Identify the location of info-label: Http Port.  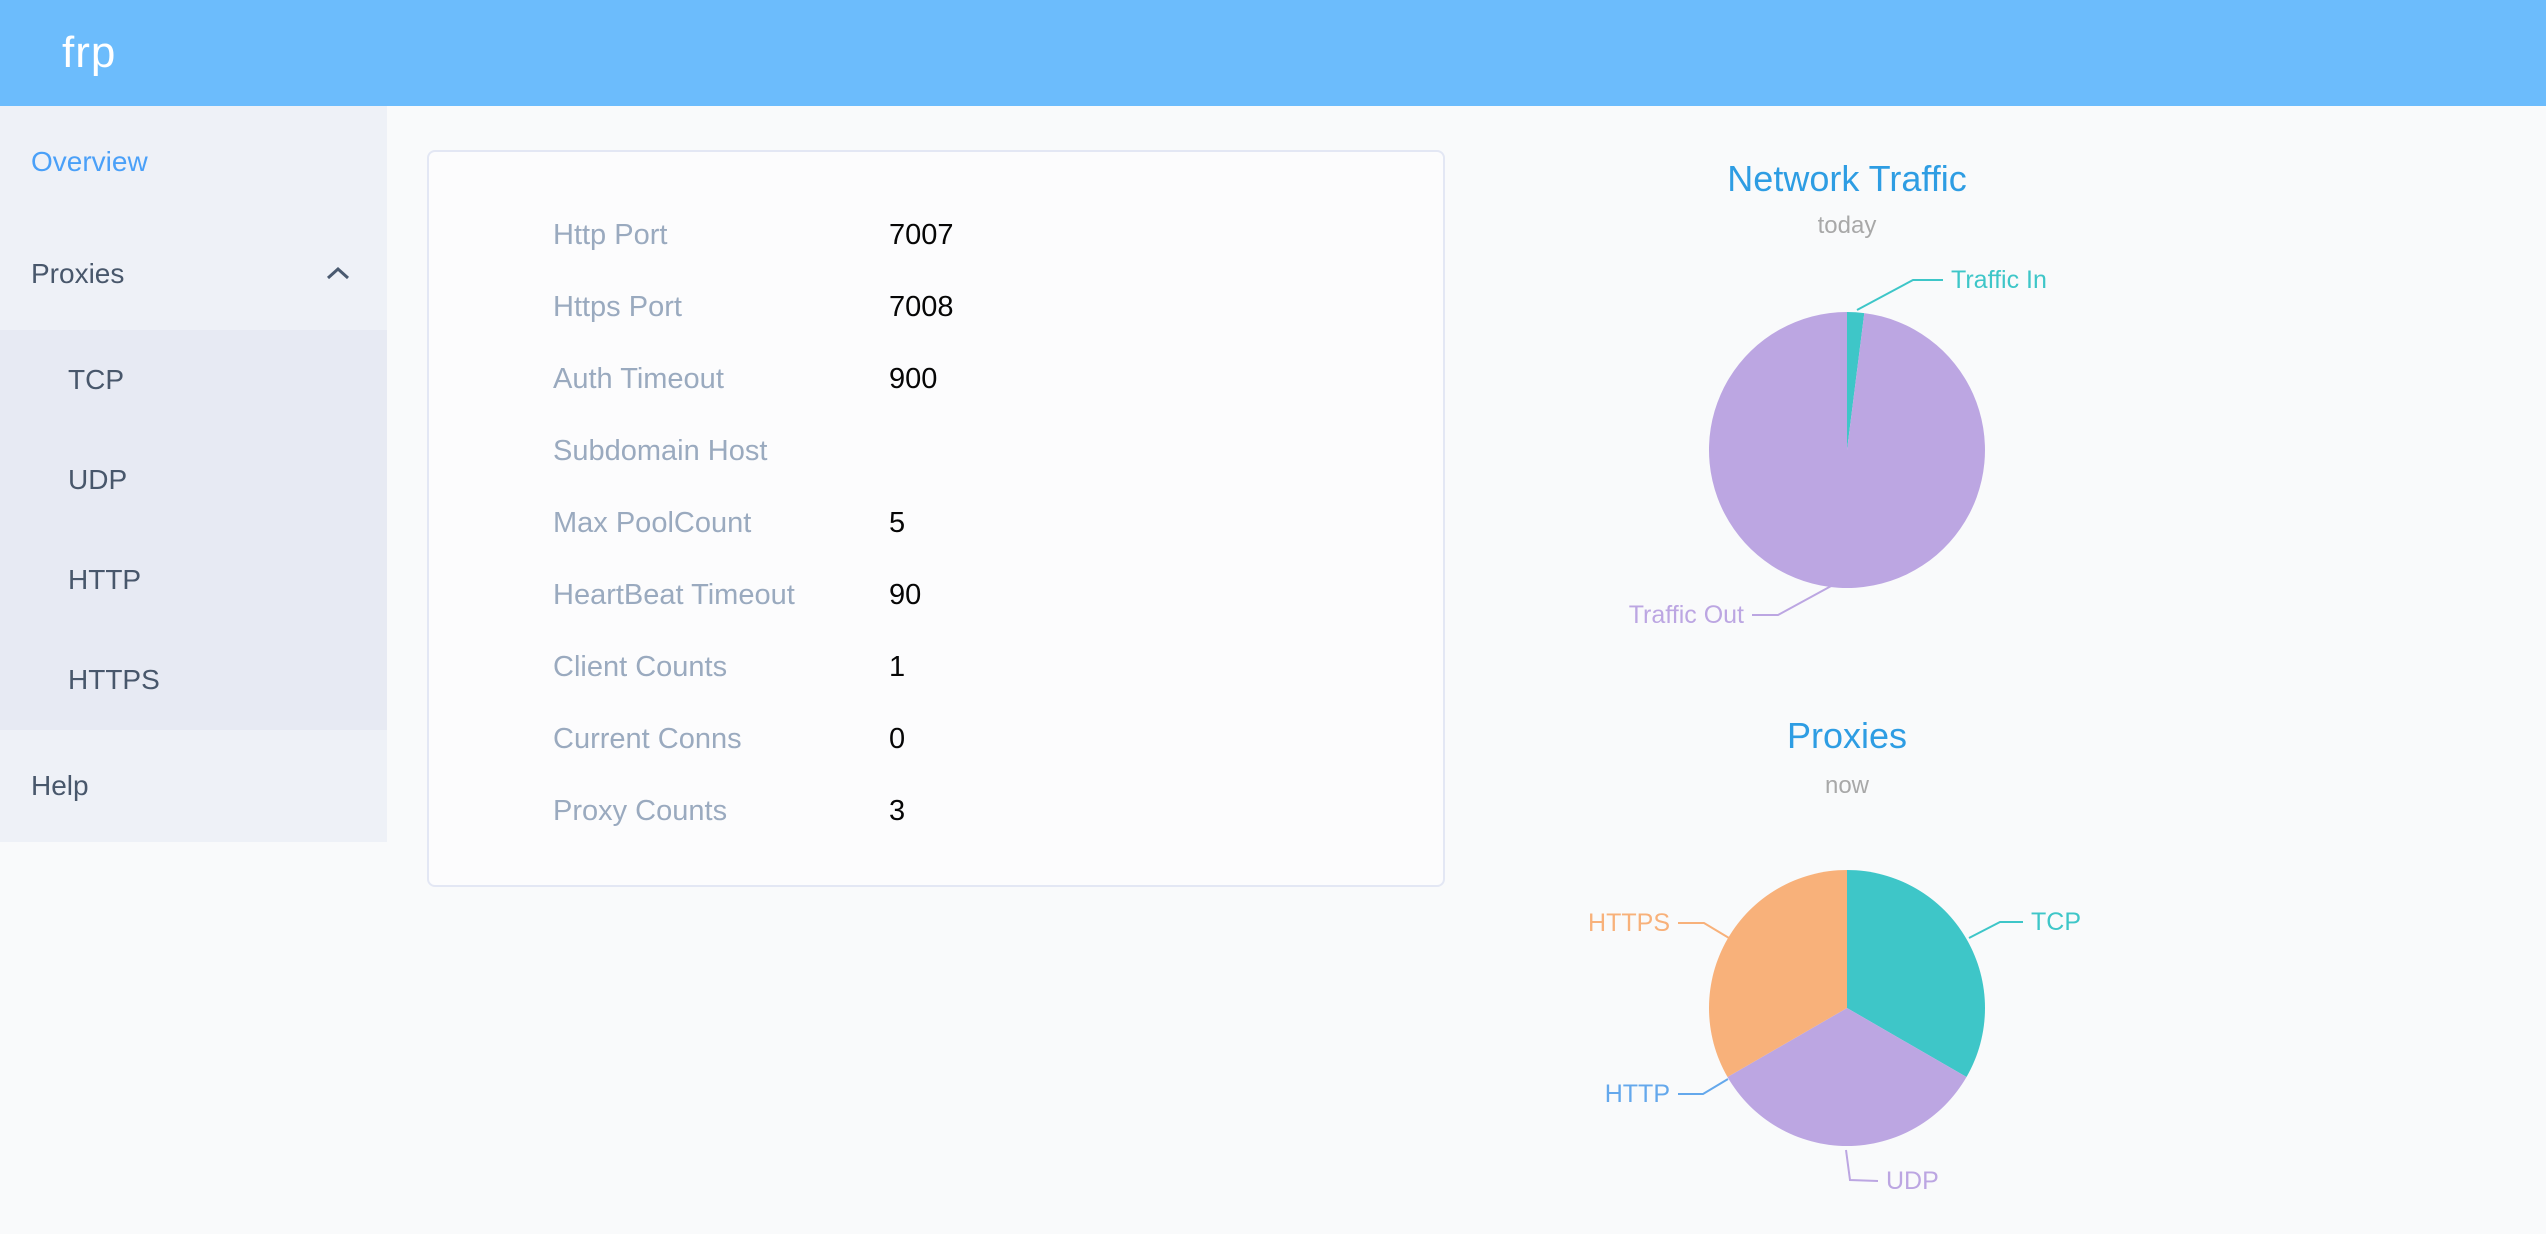
(610, 234).